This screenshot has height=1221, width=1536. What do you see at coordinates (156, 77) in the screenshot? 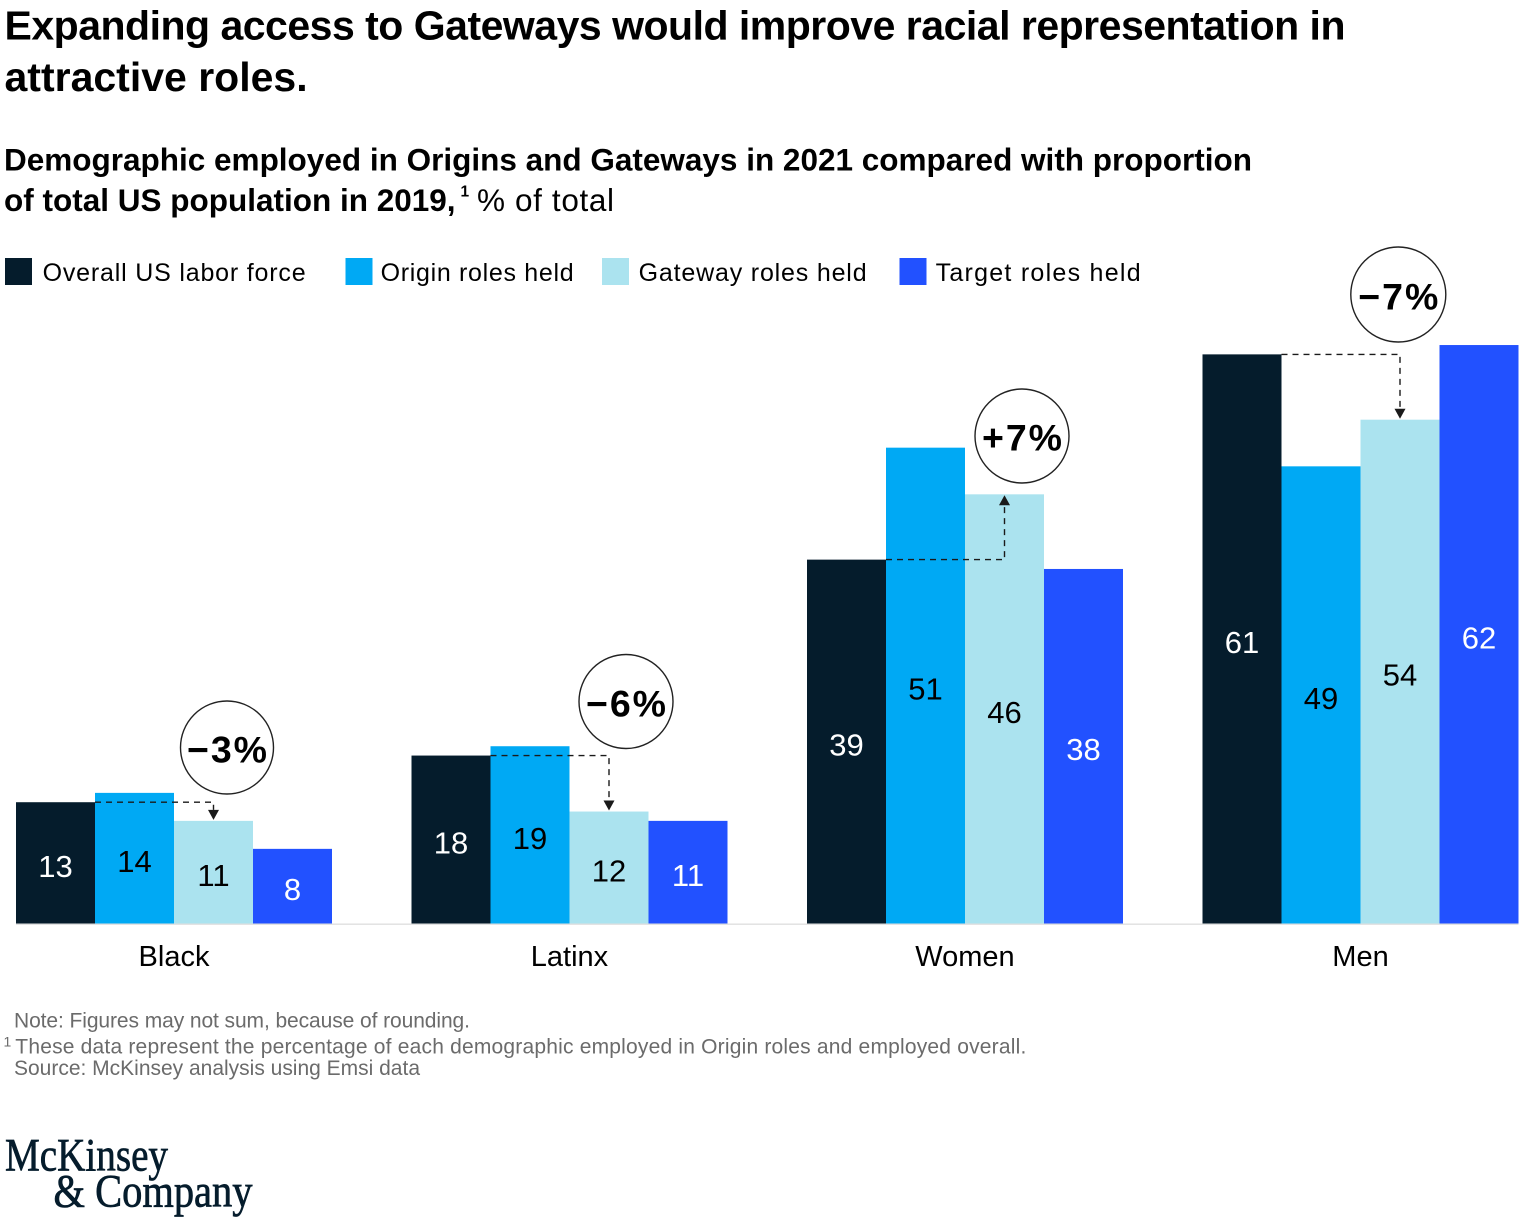
I see `svg-text: attractive roles.` at bounding box center [156, 77].